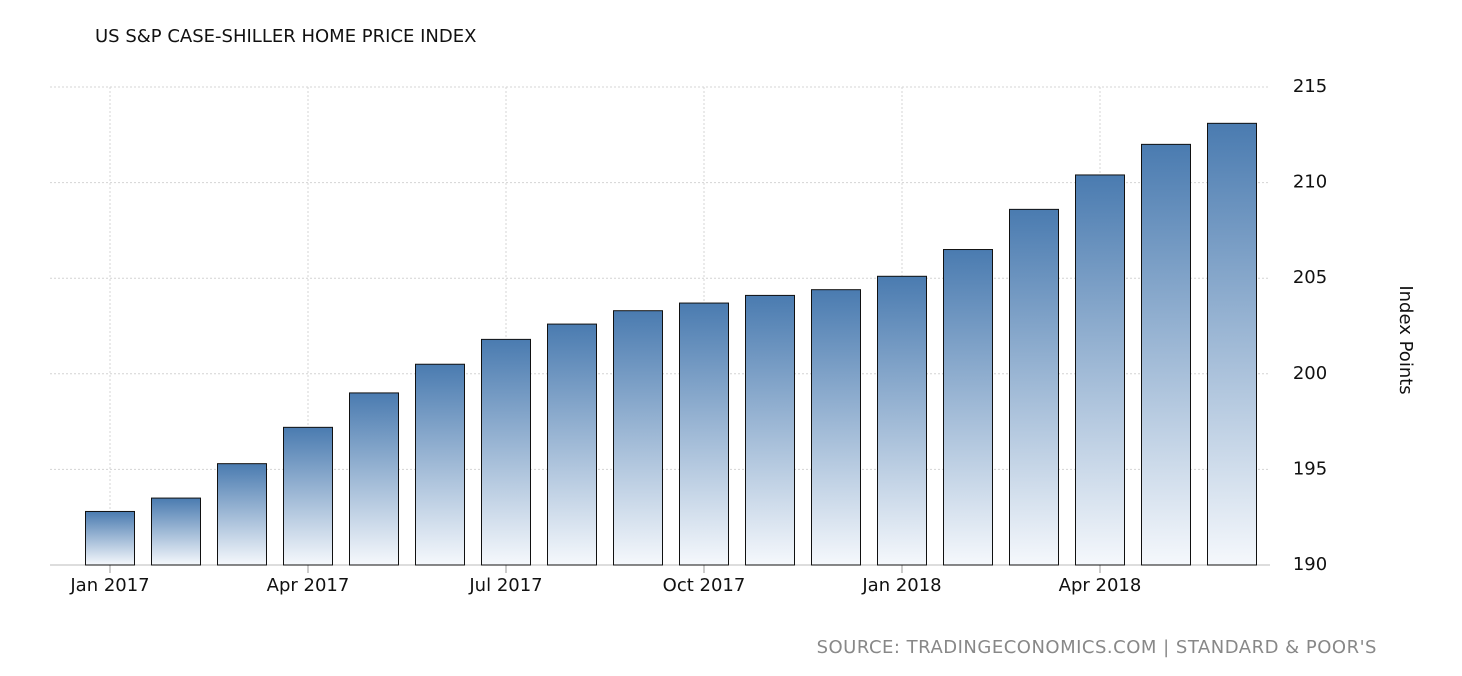  What do you see at coordinates (1310, 182) in the screenshot?
I see `y-tick-label: 210` at bounding box center [1310, 182].